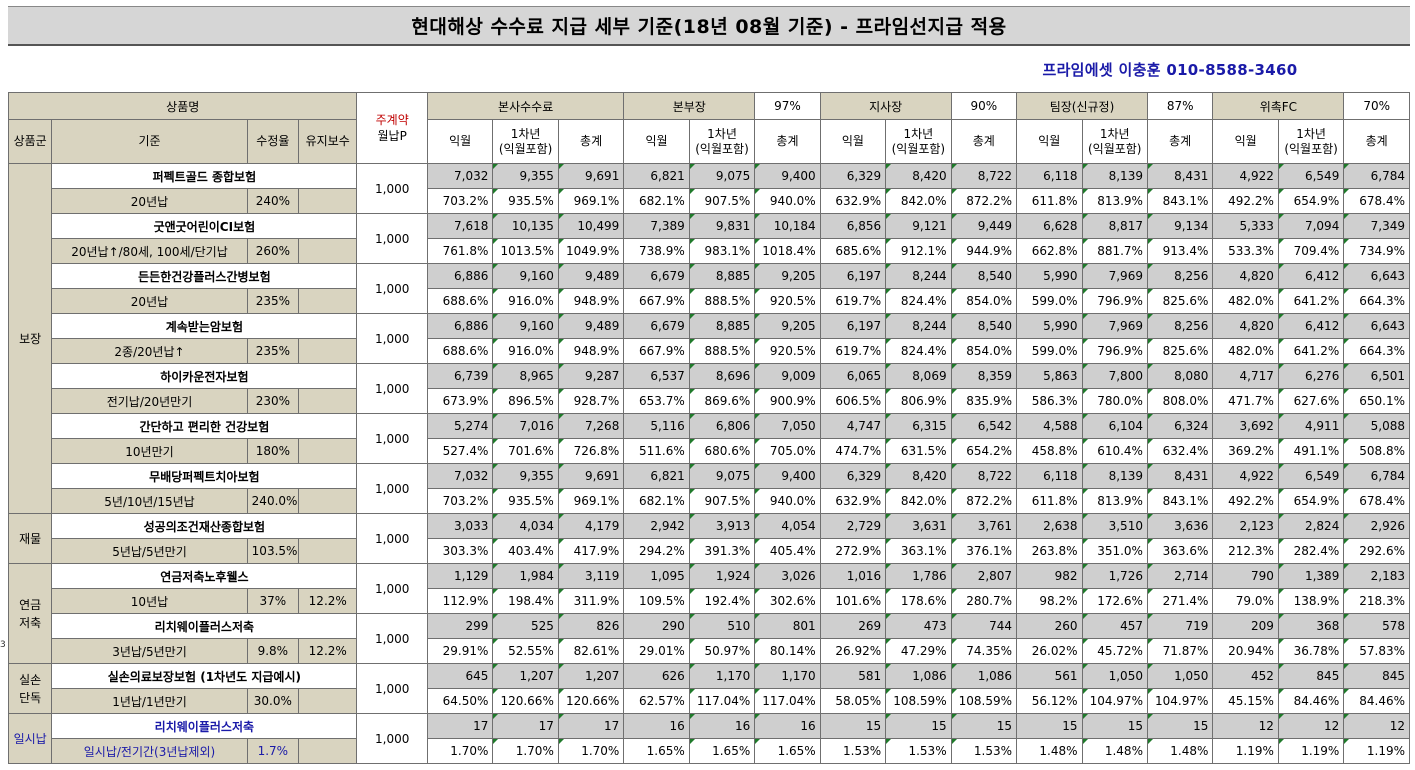 Image resolution: width=1415 pixels, height=770 pixels. I want to click on commission-percent: 311.9%, so click(591, 601).